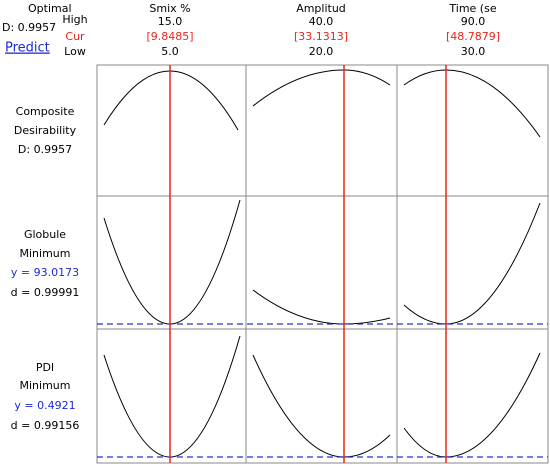 Image resolution: width=550 pixels, height=468 pixels. I want to click on response-label: Desirability, so click(45, 130).